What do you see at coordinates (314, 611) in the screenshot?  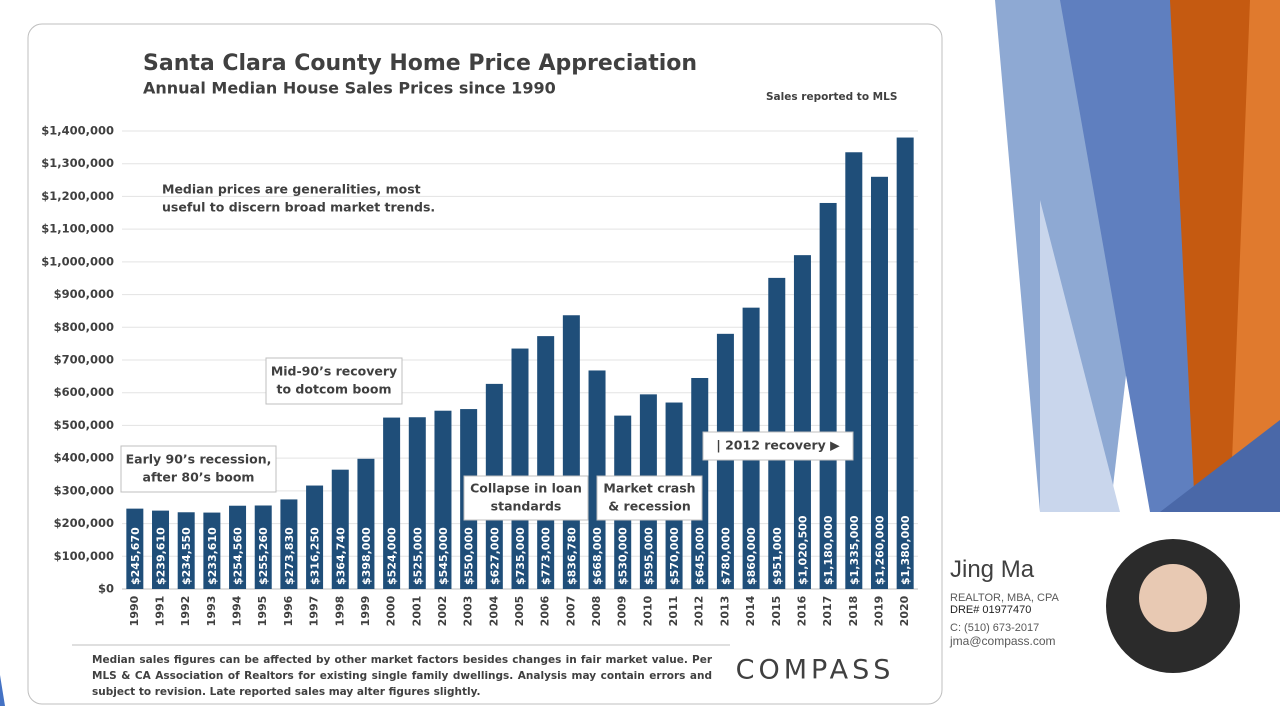 I see `x-tick-label: 1997` at bounding box center [314, 611].